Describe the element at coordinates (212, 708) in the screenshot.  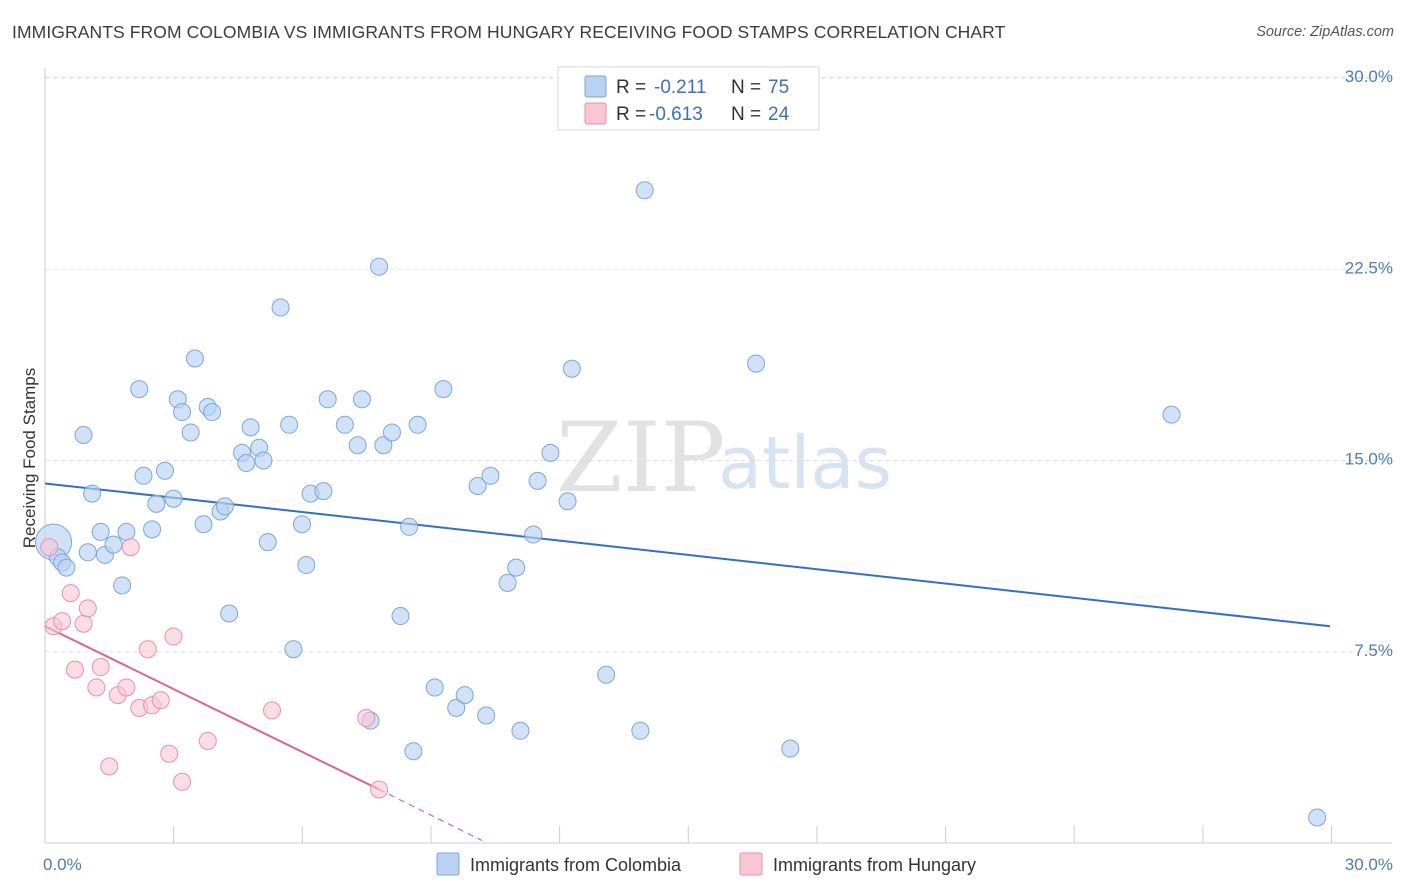
I see `trend-line-hungary` at that location.